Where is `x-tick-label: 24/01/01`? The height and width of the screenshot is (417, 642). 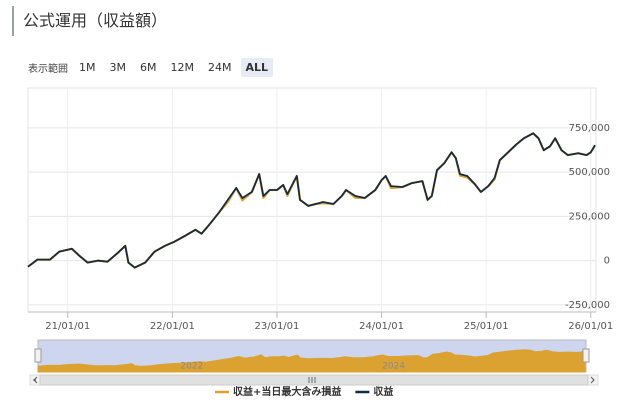 x-tick-label: 24/01/01 is located at coordinates (381, 326).